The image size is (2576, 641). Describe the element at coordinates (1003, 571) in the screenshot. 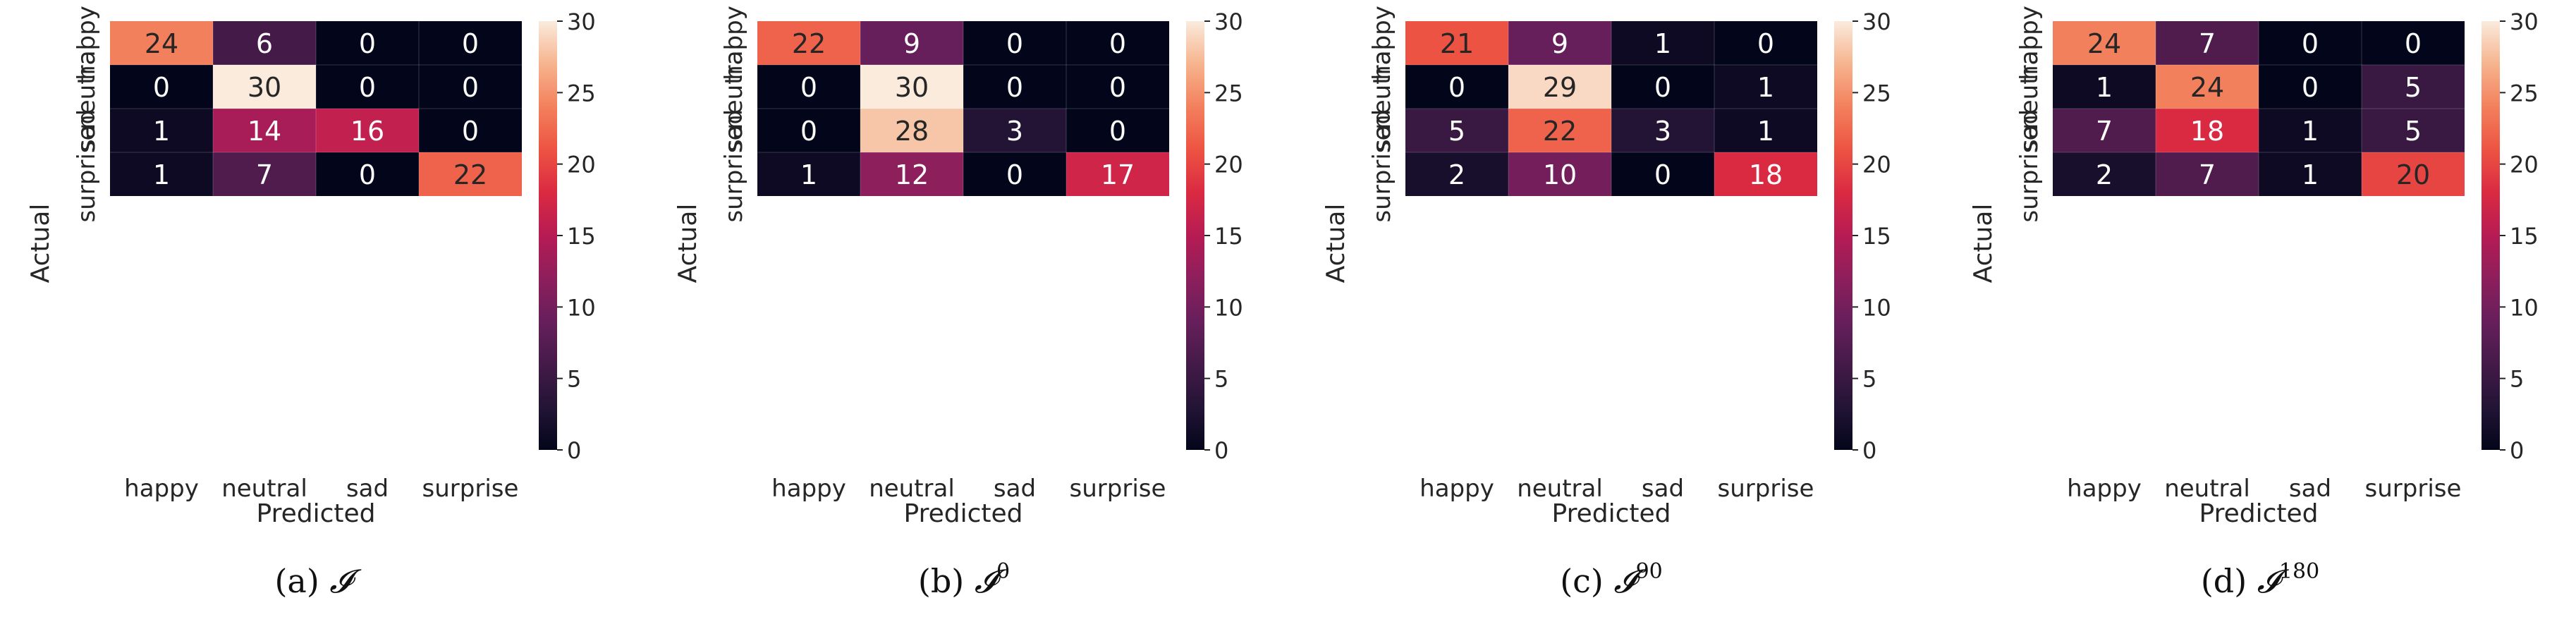

I see `caption-superscript: 0` at that location.